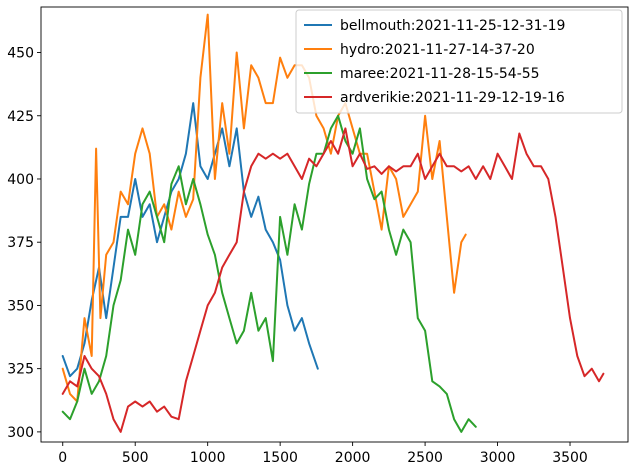  What do you see at coordinates (437, 50) in the screenshot?
I see `legend-label-1: hydro:2021-11-27-14-37-20` at bounding box center [437, 50].